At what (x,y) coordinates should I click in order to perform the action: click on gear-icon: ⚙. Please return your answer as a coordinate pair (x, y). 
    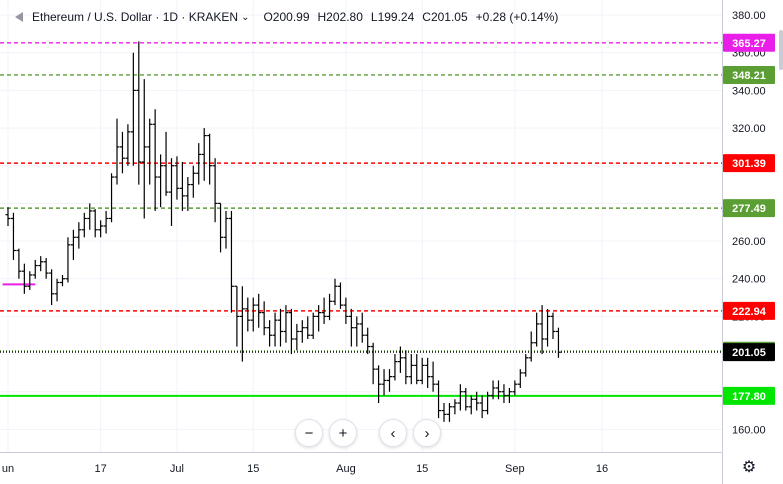
    Looking at the image, I should click on (749, 467).